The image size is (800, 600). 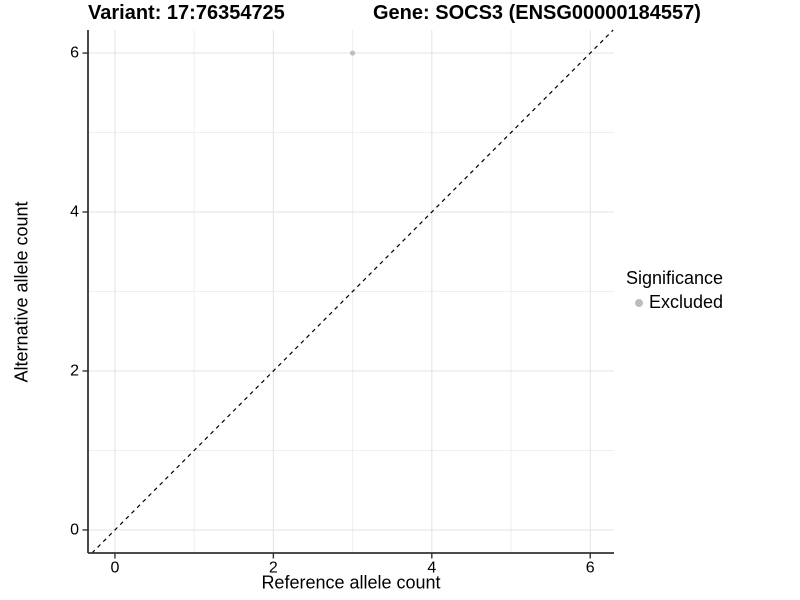 What do you see at coordinates (114, 567) in the screenshot?
I see `x-tick-label: 0` at bounding box center [114, 567].